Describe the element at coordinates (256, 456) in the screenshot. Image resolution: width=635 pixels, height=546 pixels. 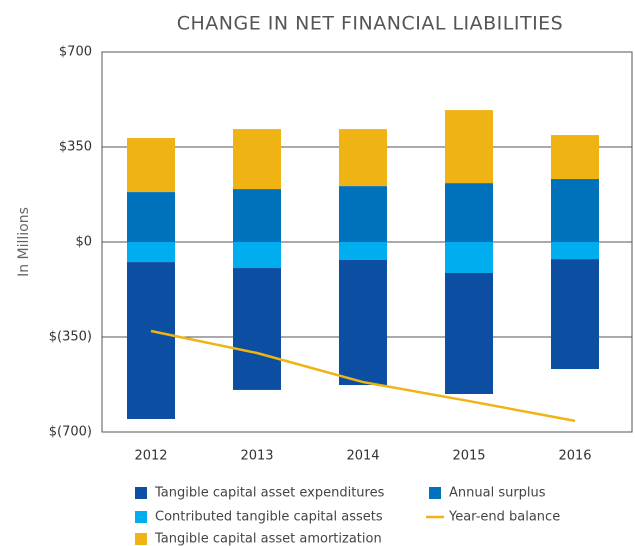
I see `x-tick-label: 2013` at that location.